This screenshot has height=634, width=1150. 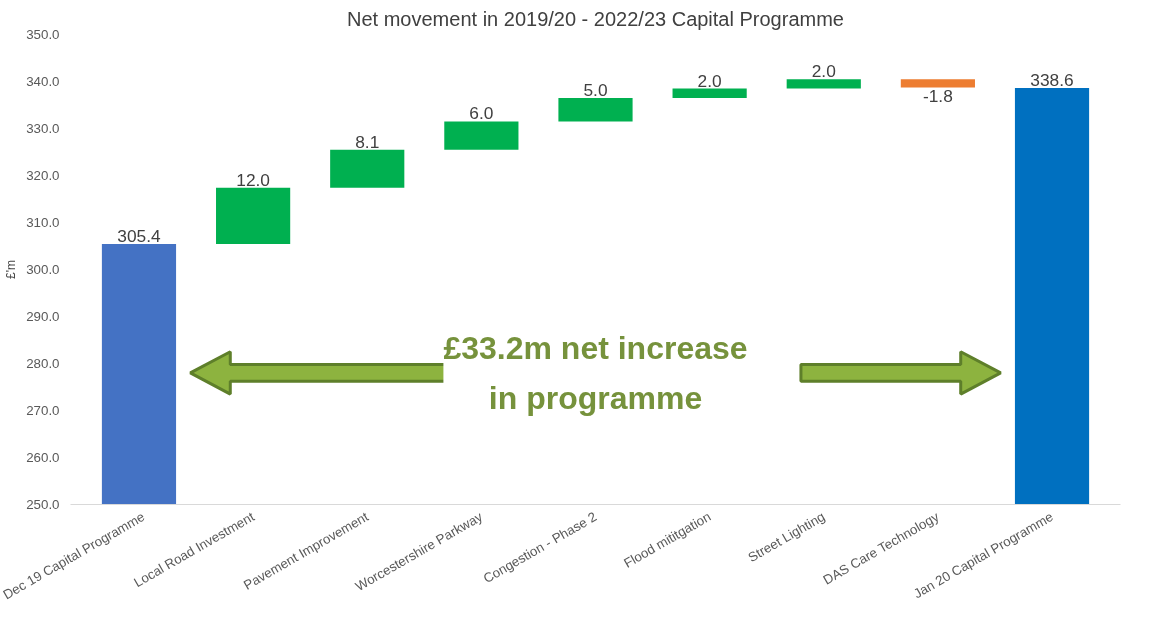 What do you see at coordinates (43, 504) in the screenshot?
I see `y-tick-label: 250.0` at bounding box center [43, 504].